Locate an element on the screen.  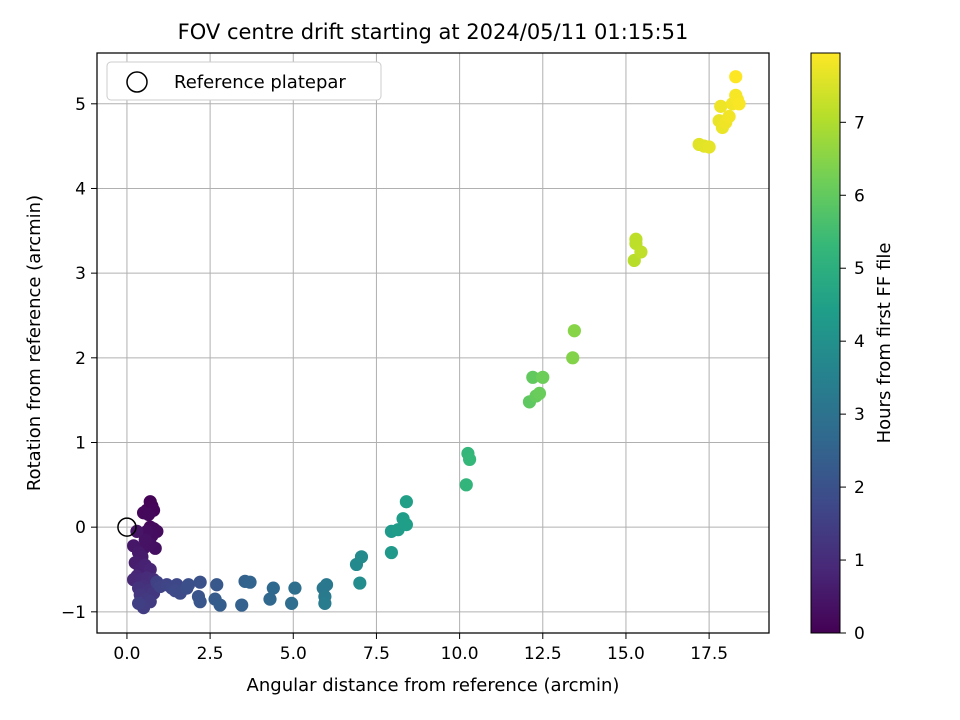
x-tick-label: 17.5 is located at coordinates (709, 654).